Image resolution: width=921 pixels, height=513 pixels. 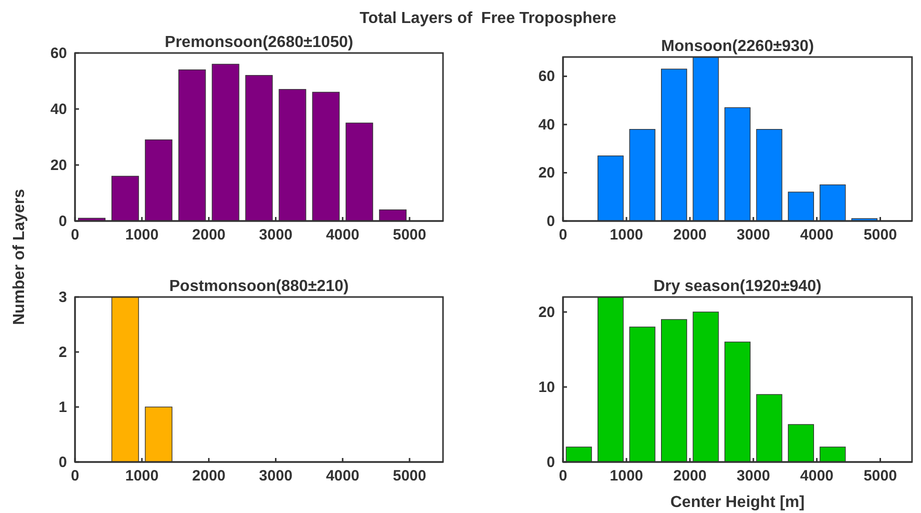 I want to click on chart-title: Premonsoon(2680±1050), so click(x=259, y=42).